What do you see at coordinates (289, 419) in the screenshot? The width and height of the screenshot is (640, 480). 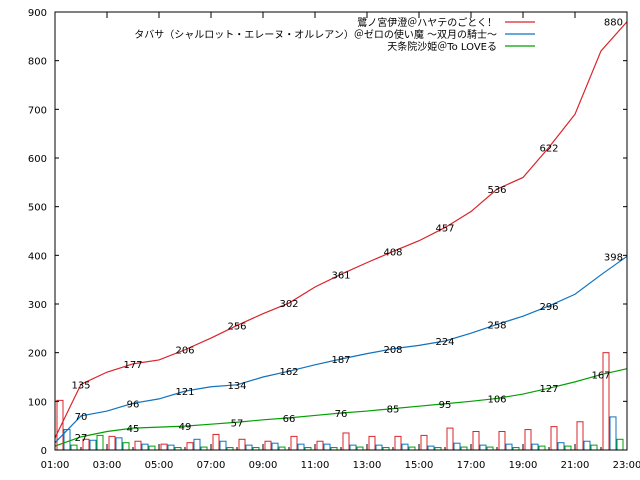 I see `data-label: 66` at bounding box center [289, 419].